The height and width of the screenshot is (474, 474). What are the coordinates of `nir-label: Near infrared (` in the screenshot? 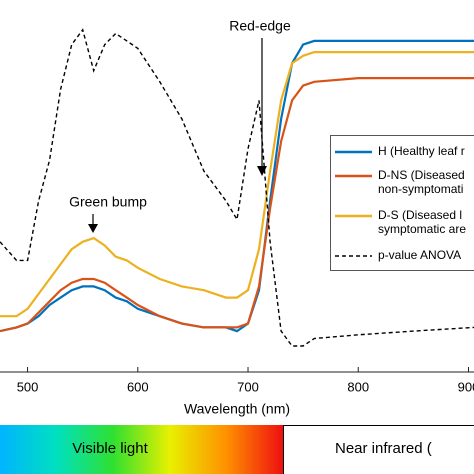 It's located at (383, 448).